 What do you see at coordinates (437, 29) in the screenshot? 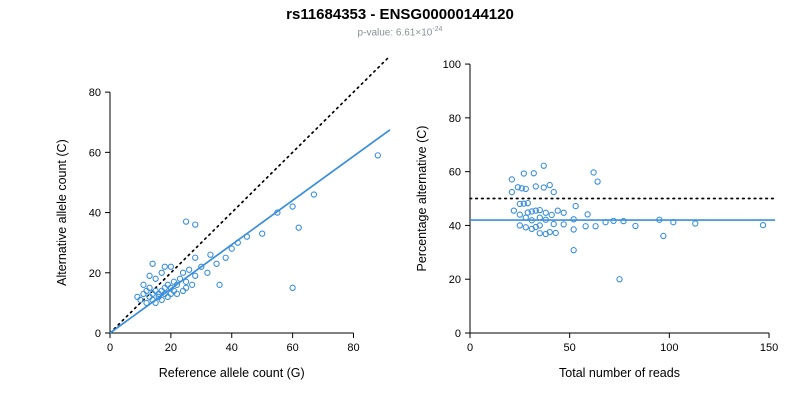
I see `pvalue-exponent: -24` at bounding box center [437, 29].